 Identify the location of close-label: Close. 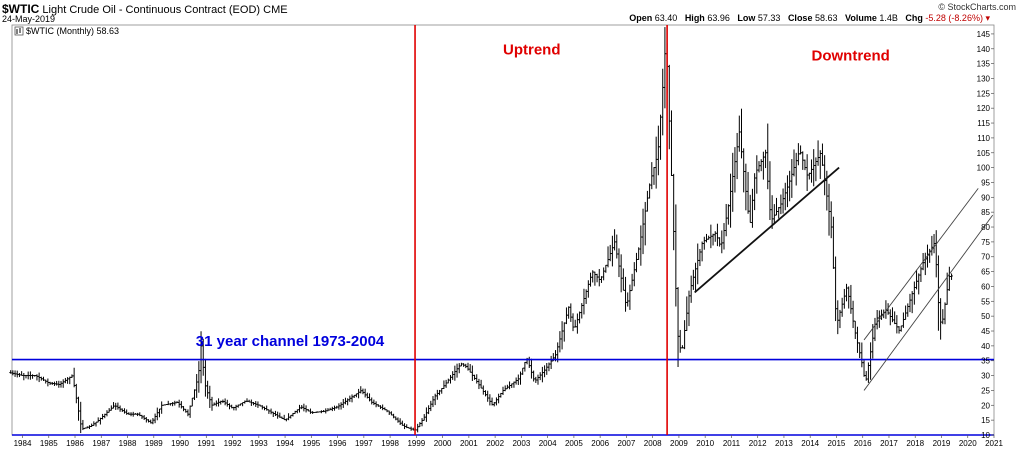
(800, 18).